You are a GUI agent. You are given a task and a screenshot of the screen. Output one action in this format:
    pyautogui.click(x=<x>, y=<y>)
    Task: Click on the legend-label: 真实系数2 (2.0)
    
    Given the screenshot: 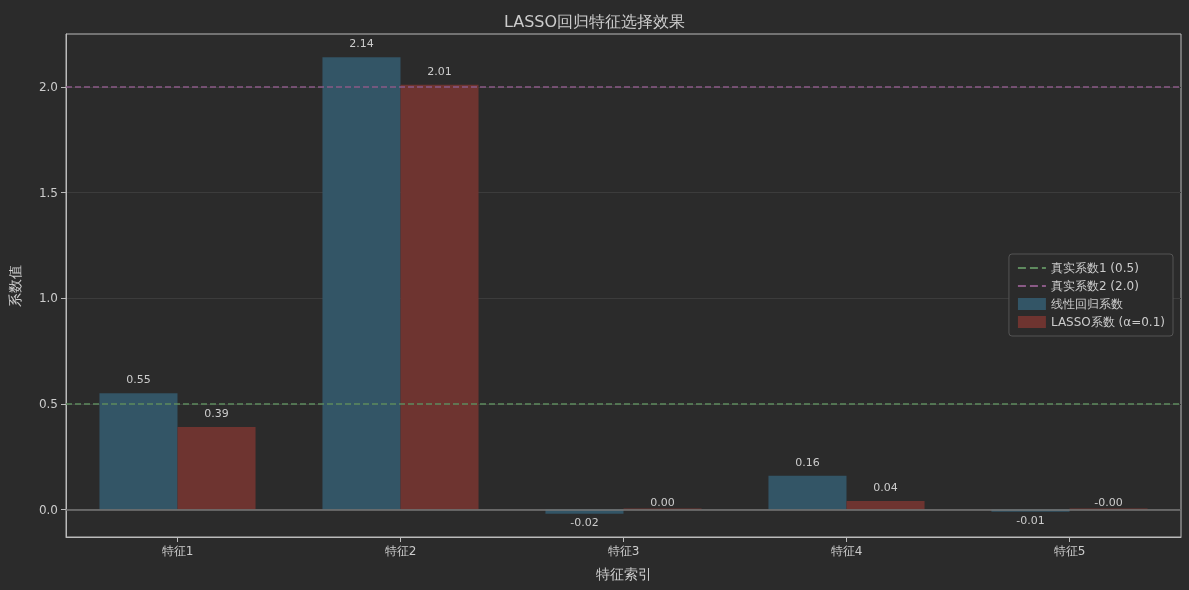 What is the action you would take?
    pyautogui.click(x=1094, y=286)
    